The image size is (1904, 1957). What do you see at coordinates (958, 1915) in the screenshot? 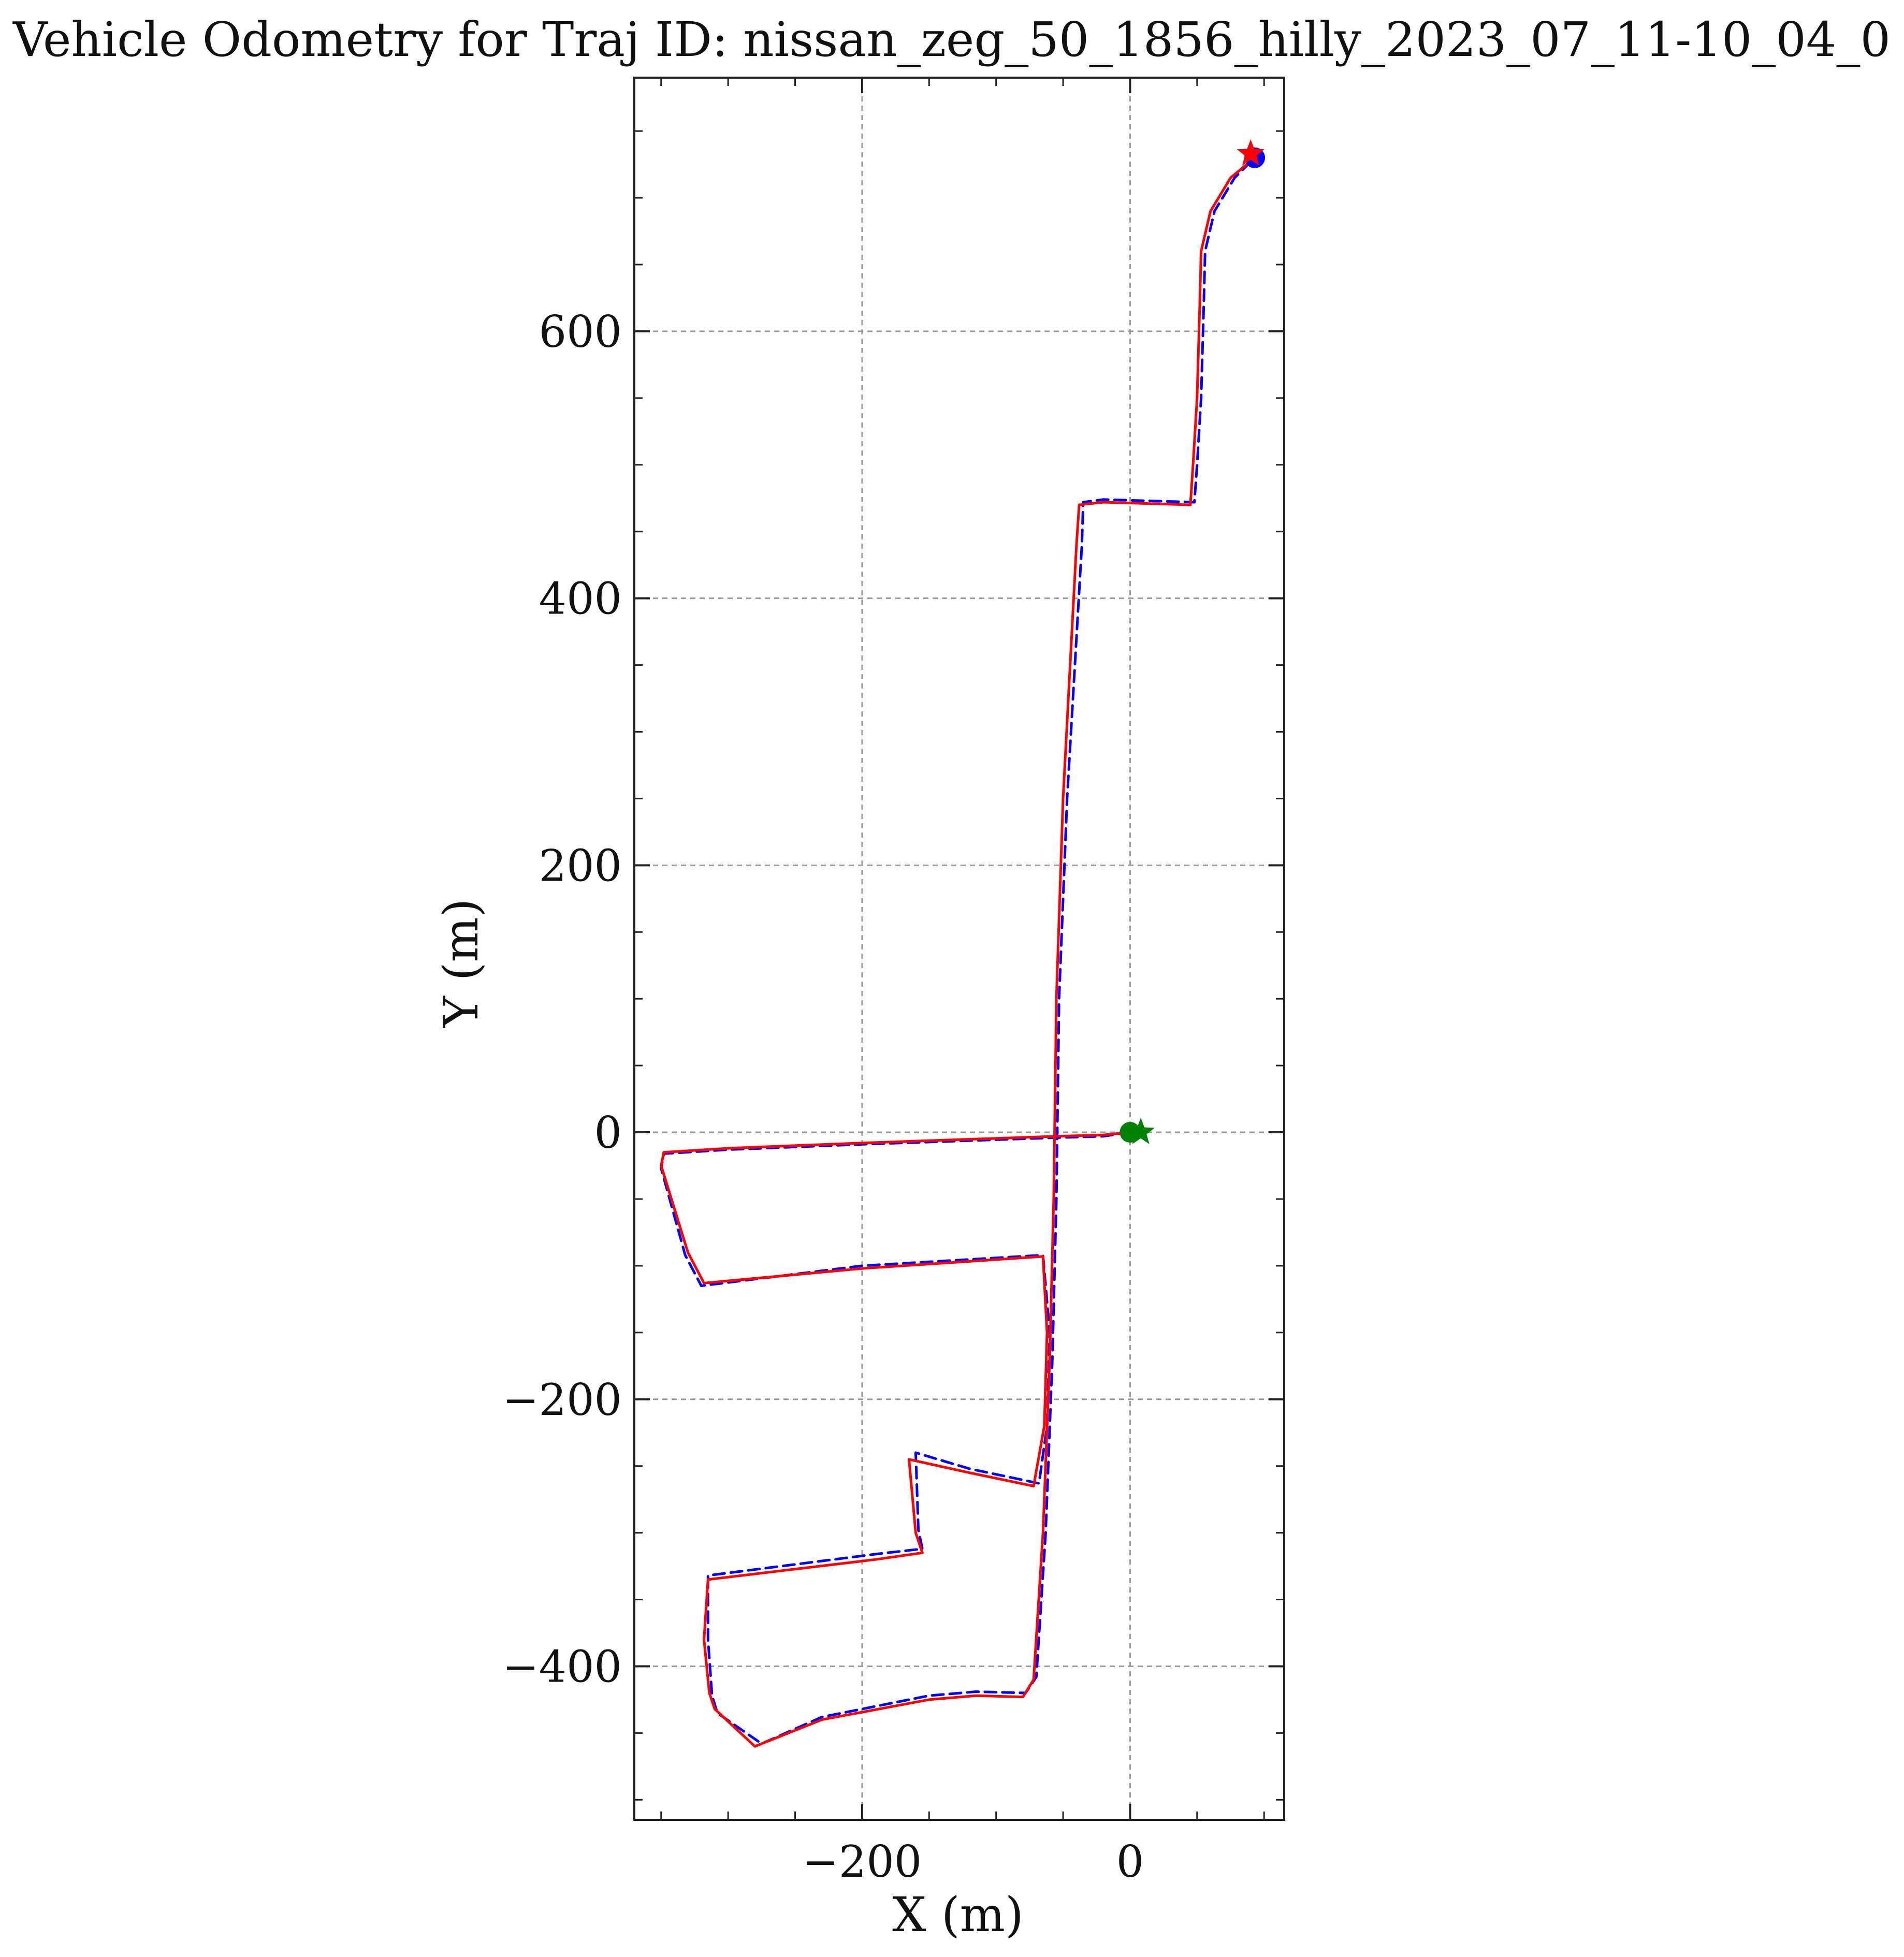
I see `x-axis-label: X (m)` at bounding box center [958, 1915].